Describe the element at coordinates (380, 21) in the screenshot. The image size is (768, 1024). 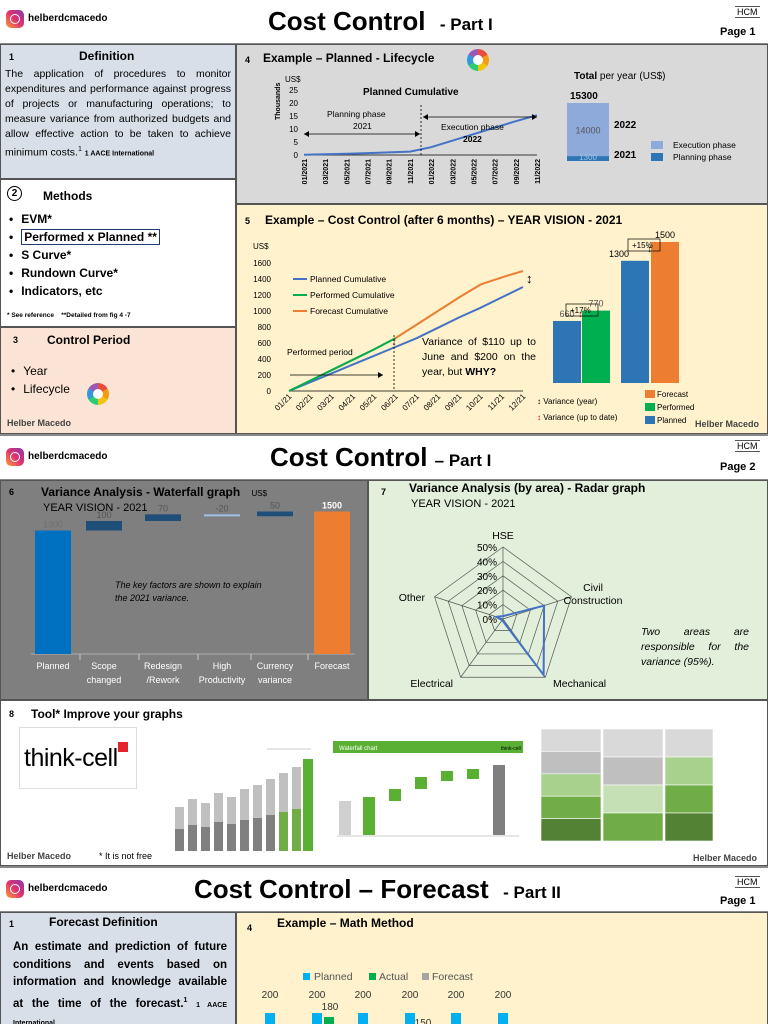
I see `page-title: Cost Control - Part I` at that location.